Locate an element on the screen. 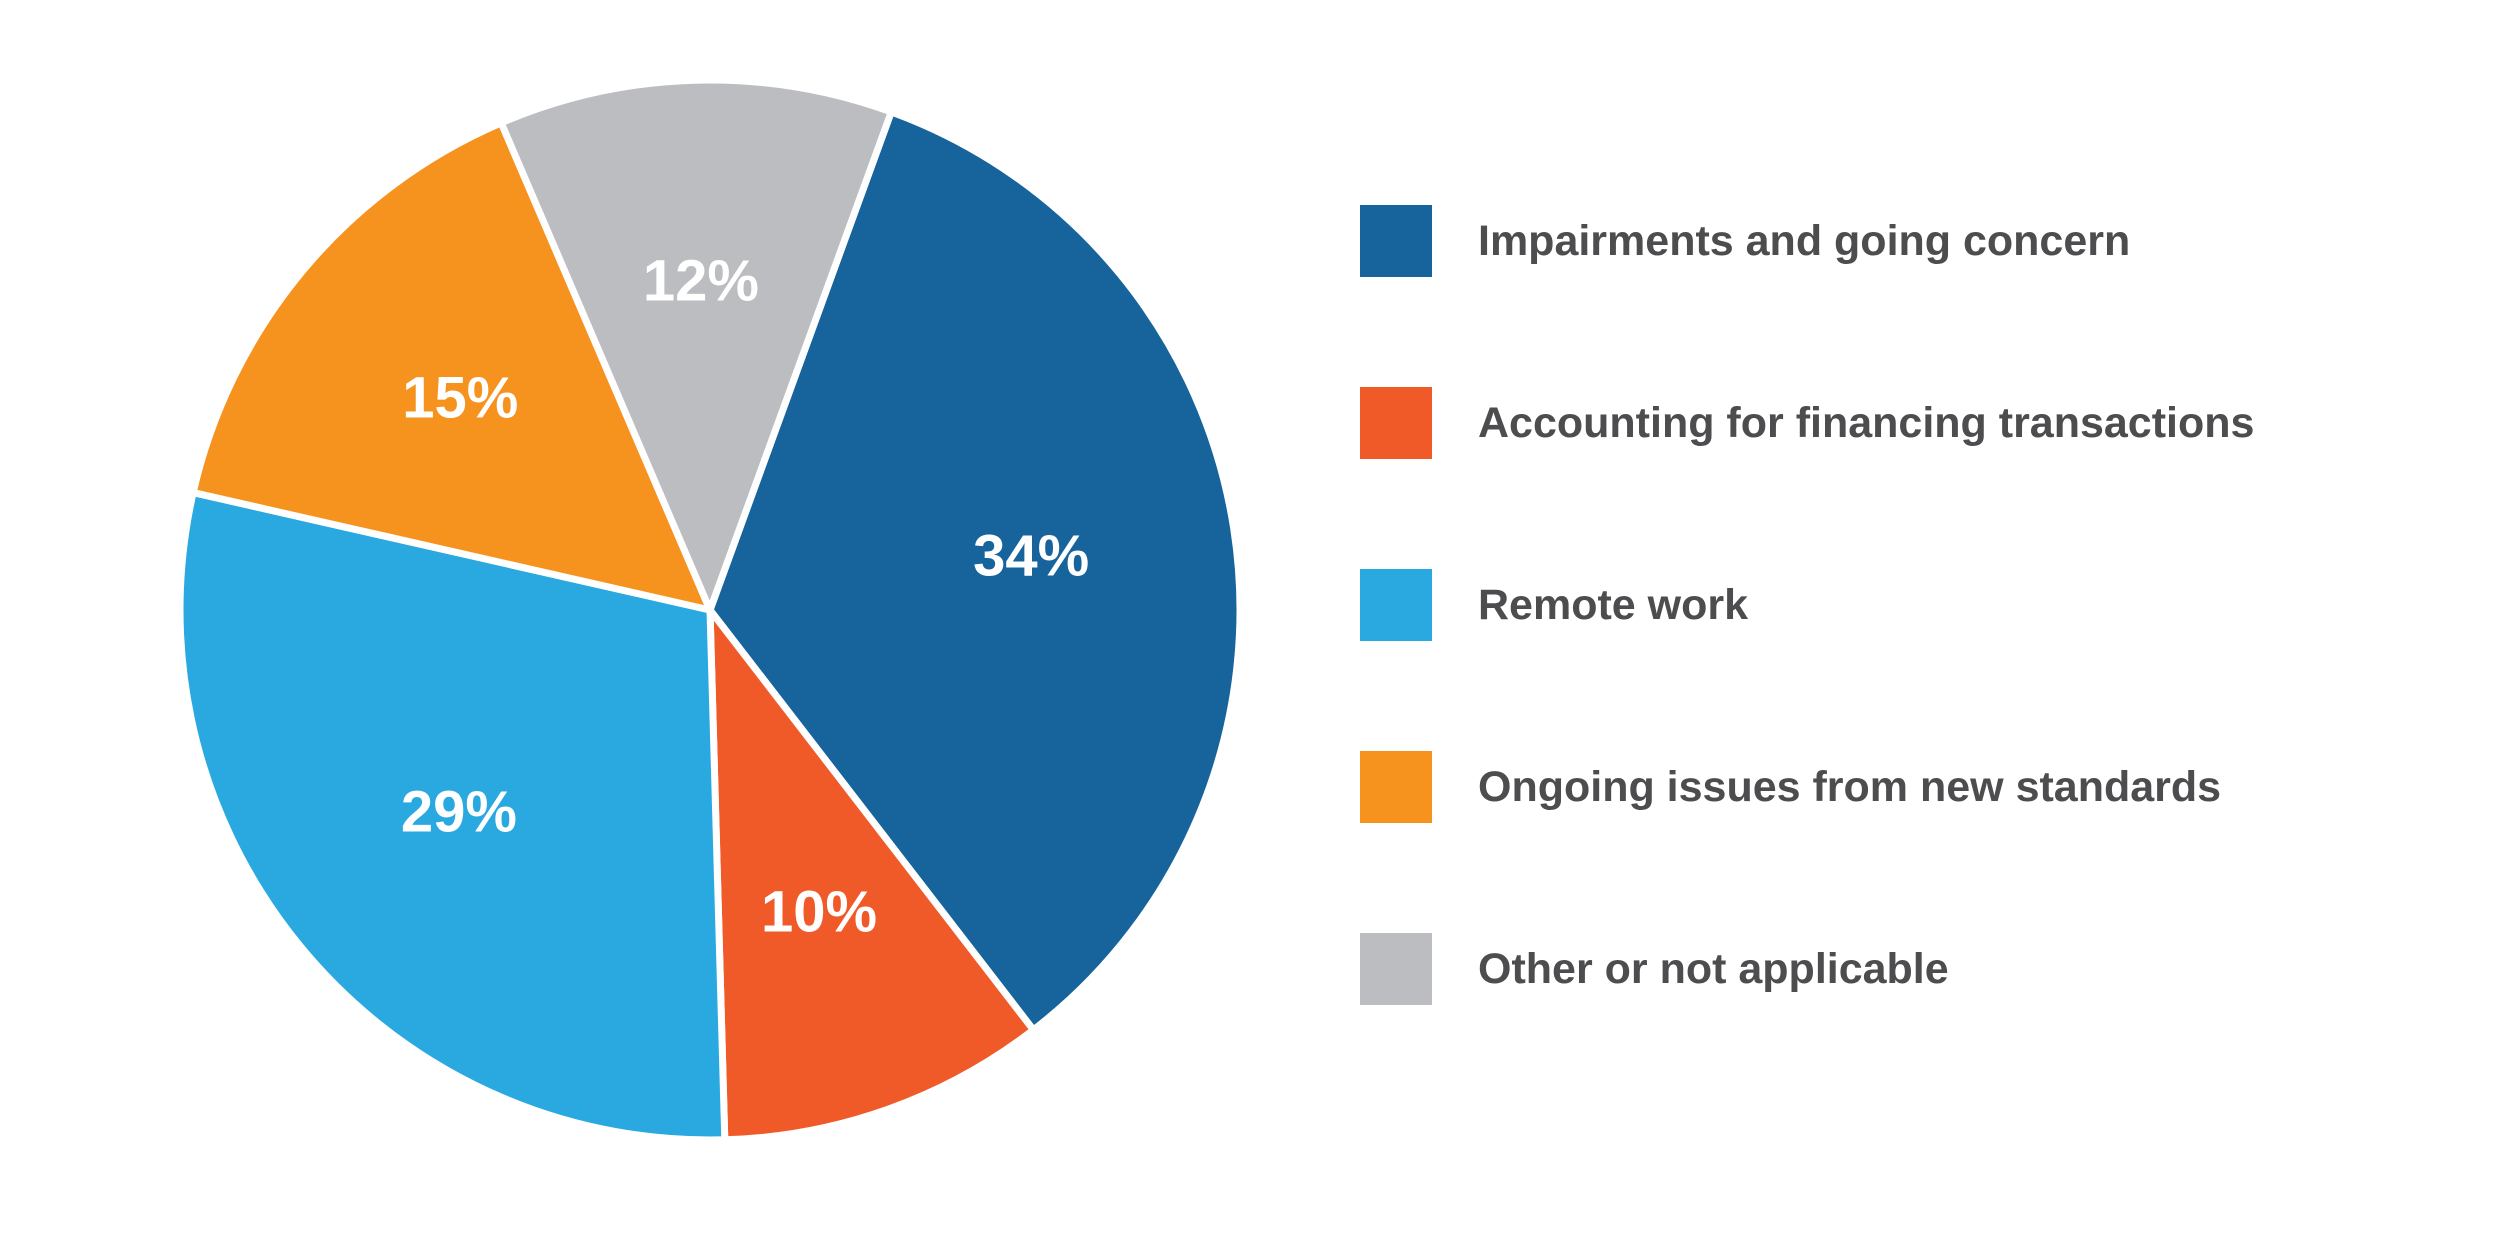 This screenshot has height=1242, width=2500. legend-label: Impairments and going concern is located at coordinates (1804, 240).